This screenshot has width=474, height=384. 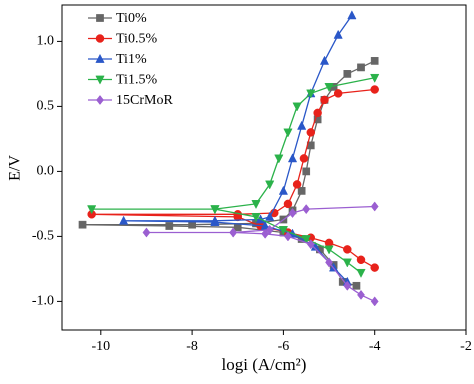 What do you see at coordinates (144, 100) in the screenshot?
I see `legend-label: 15CrMoR` at bounding box center [144, 100].